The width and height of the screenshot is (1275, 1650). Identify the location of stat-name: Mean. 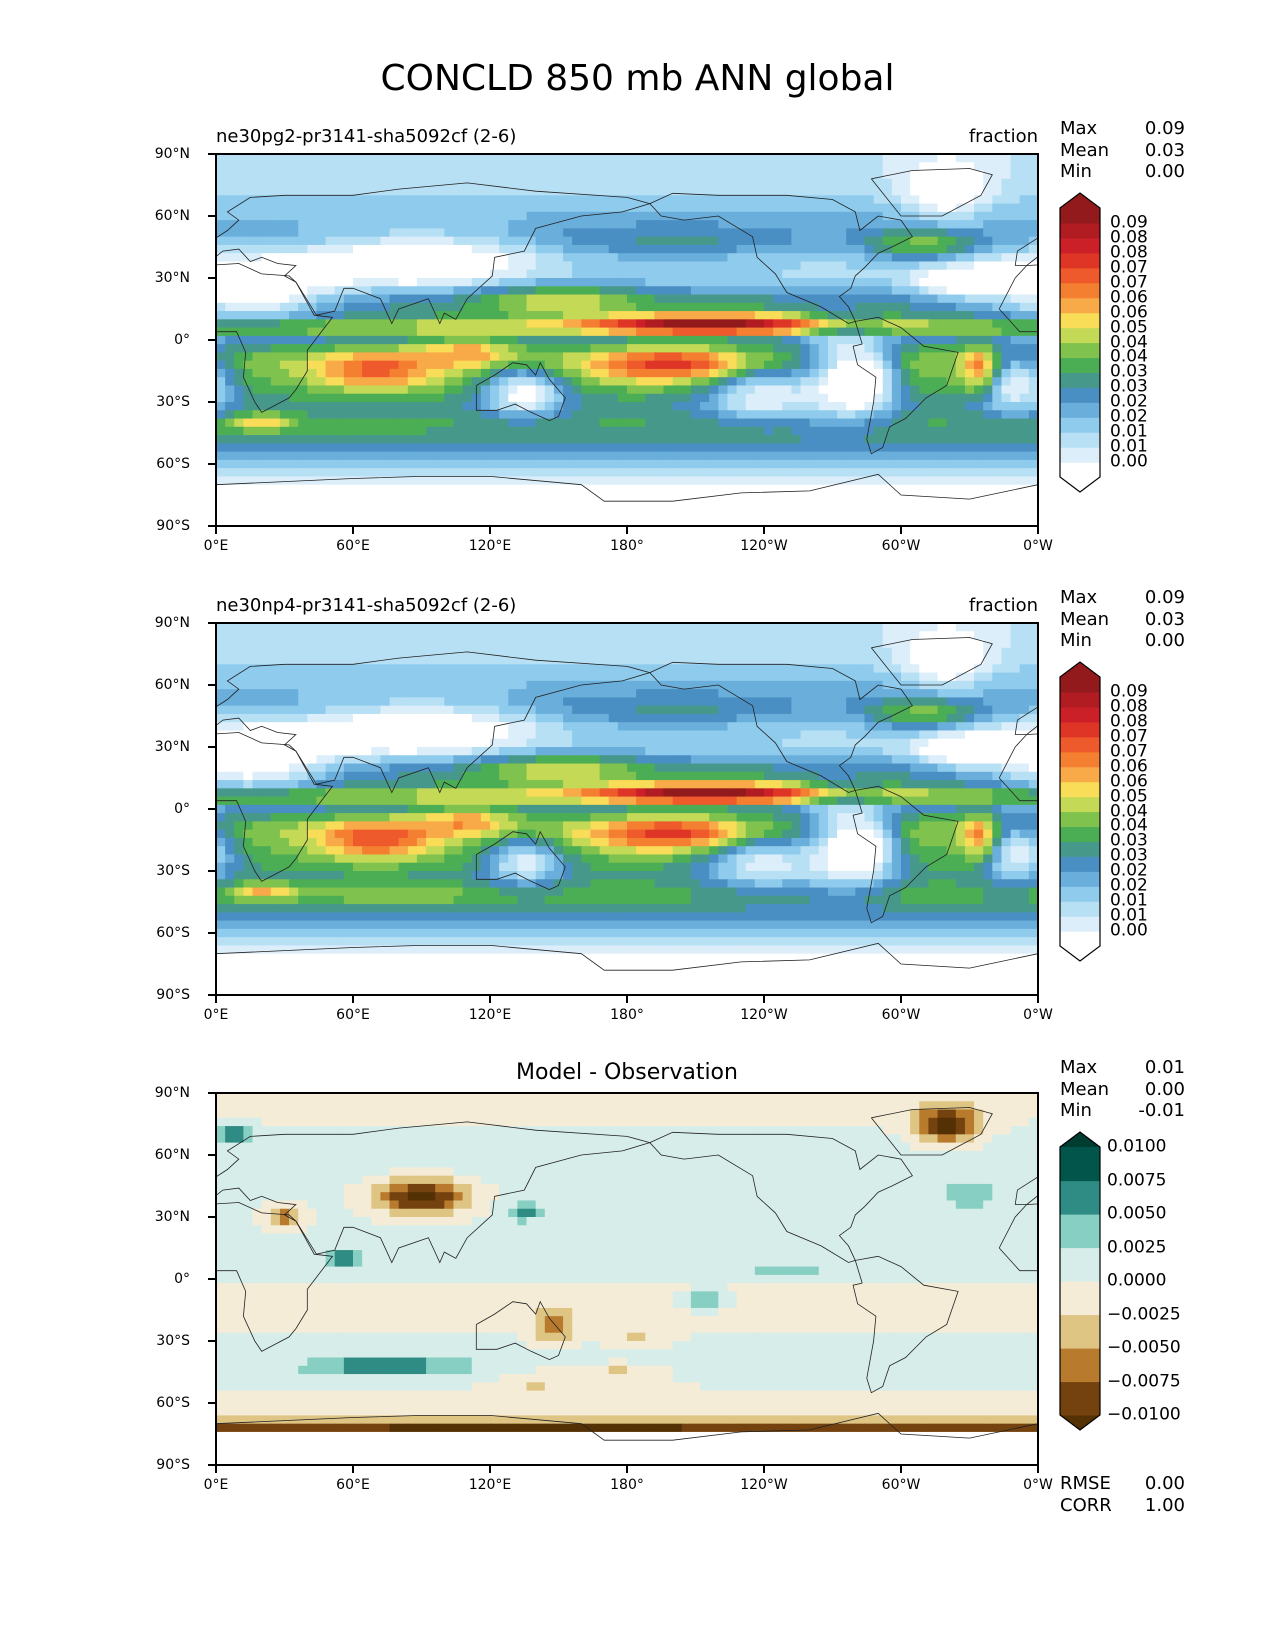
(1085, 150).